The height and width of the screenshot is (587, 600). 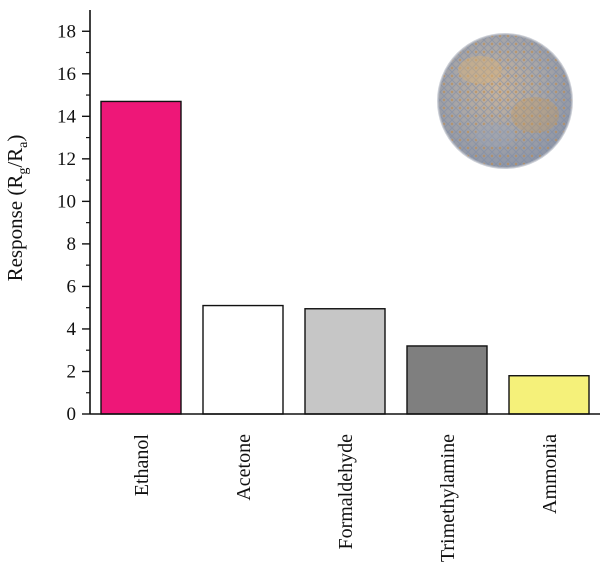 I want to click on y-tick-label: 2, so click(x=72, y=371).